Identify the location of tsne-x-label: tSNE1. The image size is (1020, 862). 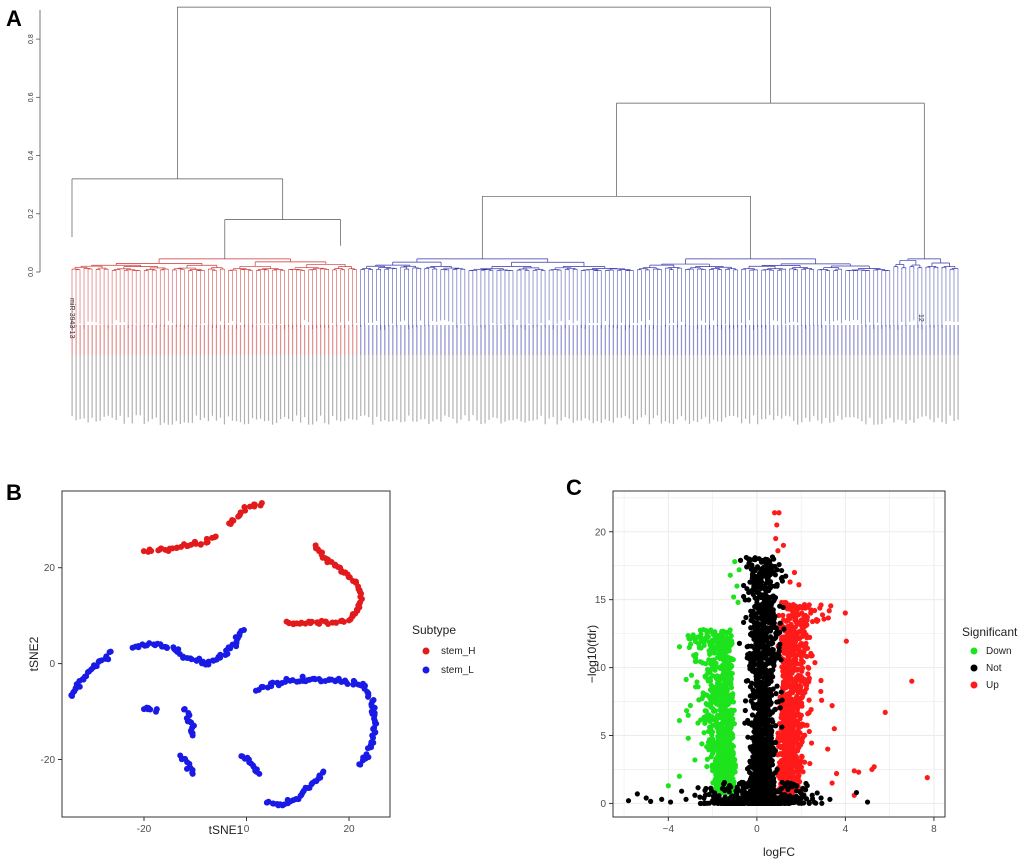
(226, 830).